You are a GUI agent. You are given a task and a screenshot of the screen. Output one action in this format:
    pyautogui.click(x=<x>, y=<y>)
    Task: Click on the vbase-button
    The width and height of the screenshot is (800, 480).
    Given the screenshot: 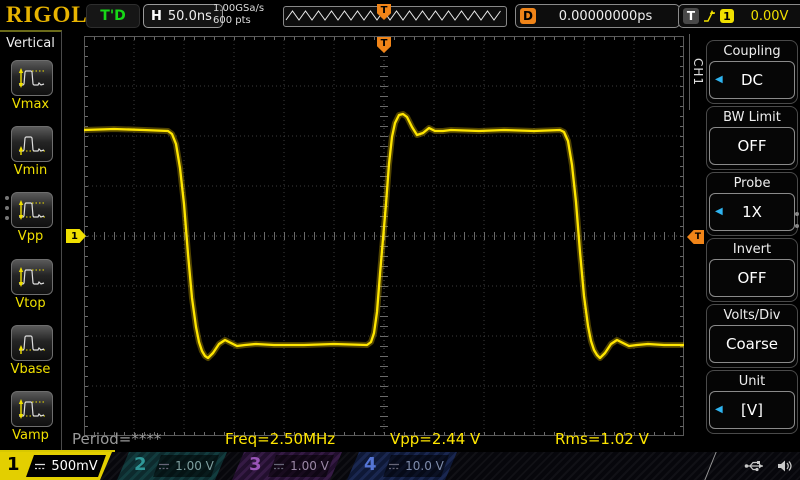 What is the action you would take?
    pyautogui.click(x=32, y=343)
    